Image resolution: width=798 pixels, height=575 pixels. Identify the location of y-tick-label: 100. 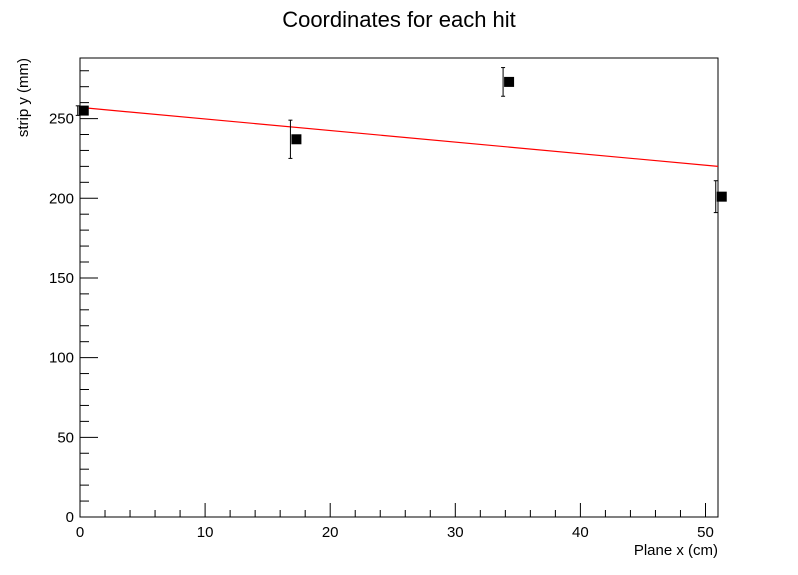
(61, 358).